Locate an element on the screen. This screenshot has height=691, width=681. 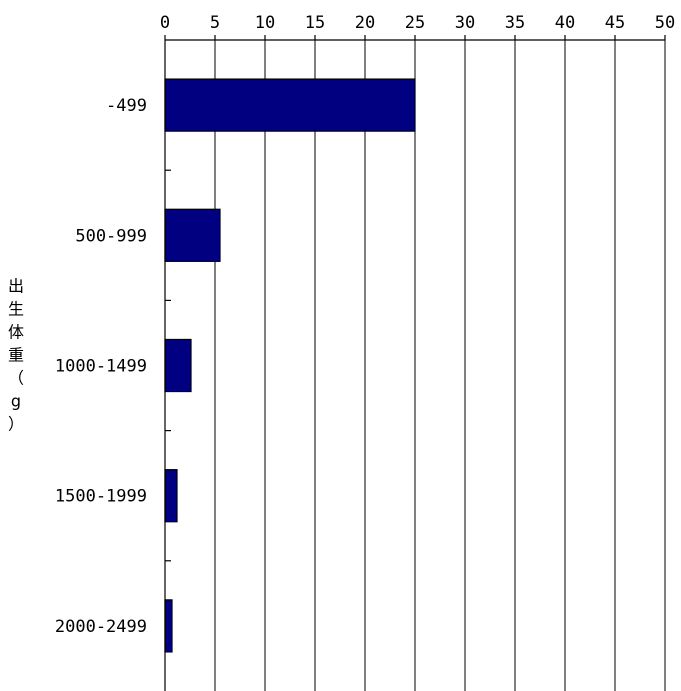
category-label: 500-999 is located at coordinates (111, 236).